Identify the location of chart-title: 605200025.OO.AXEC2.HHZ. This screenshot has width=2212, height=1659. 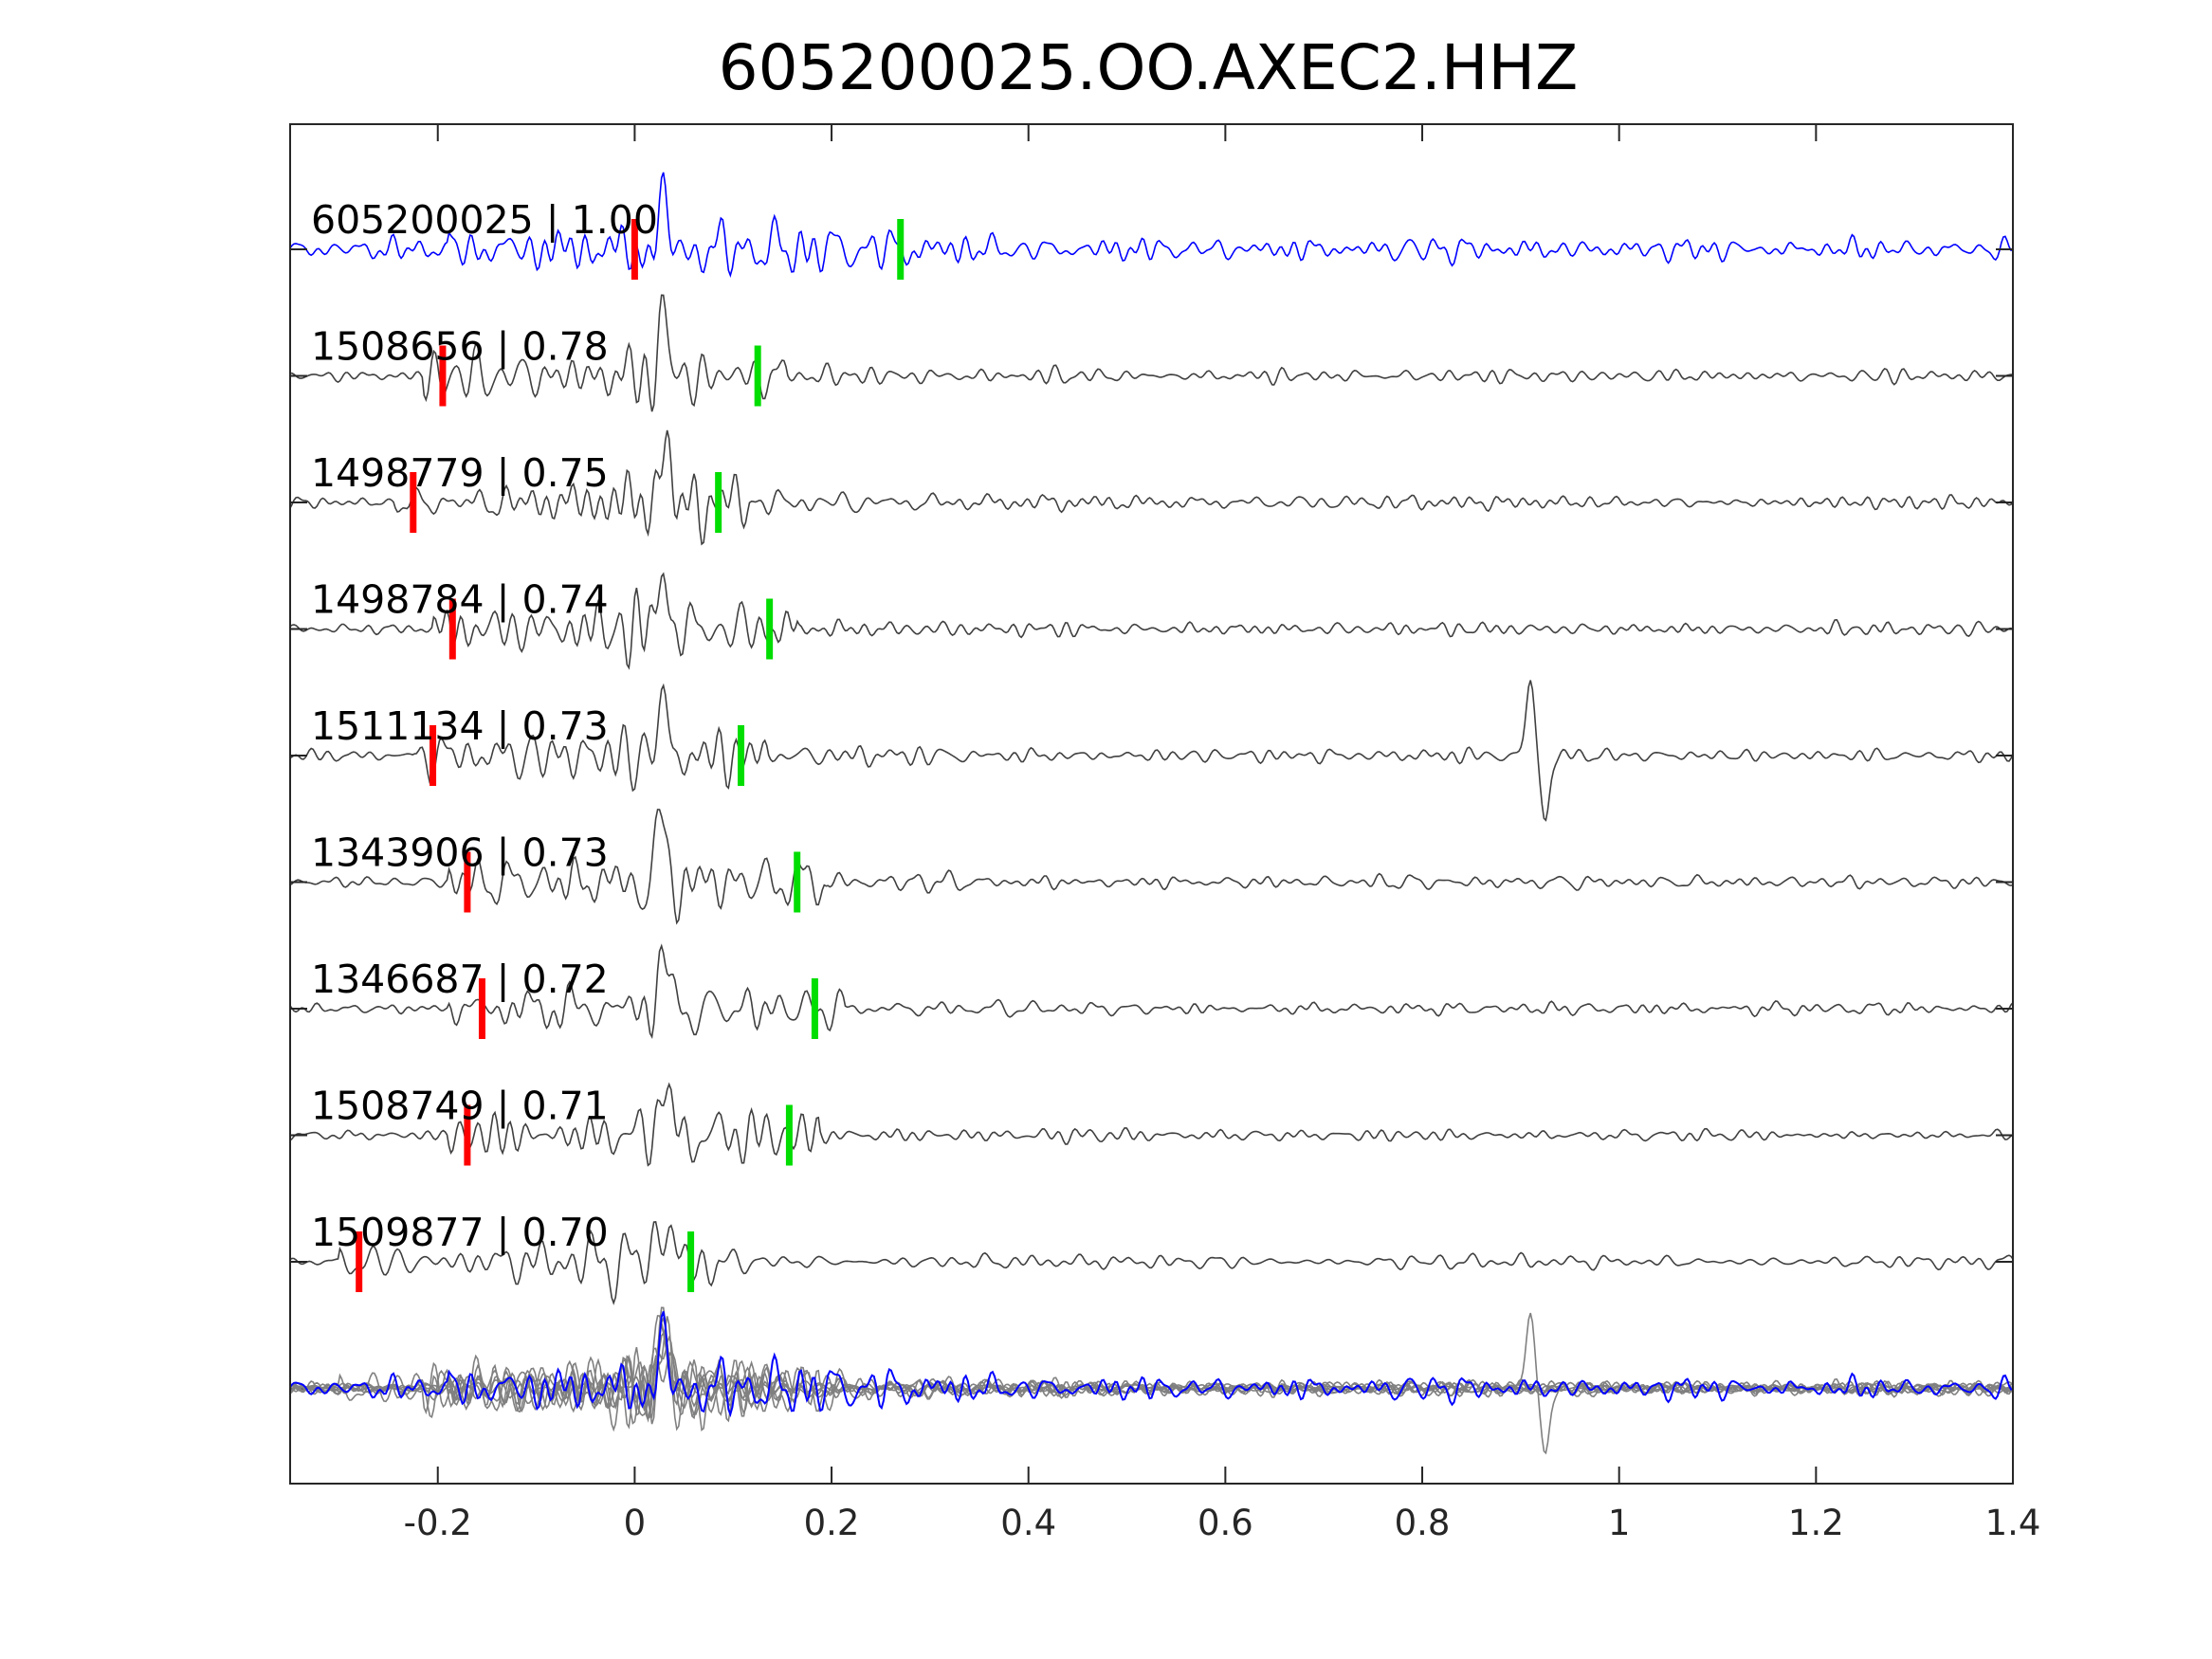
(1149, 67).